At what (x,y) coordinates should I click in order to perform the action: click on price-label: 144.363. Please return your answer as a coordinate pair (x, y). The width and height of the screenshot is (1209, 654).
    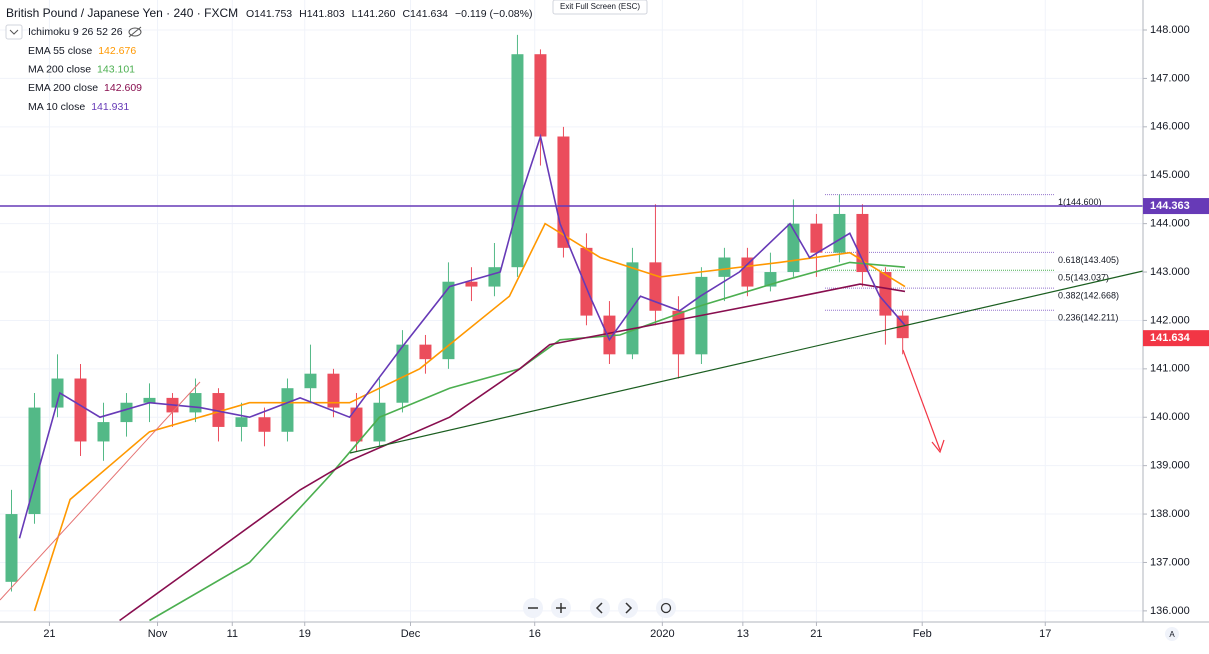
    Looking at the image, I should click on (1170, 206).